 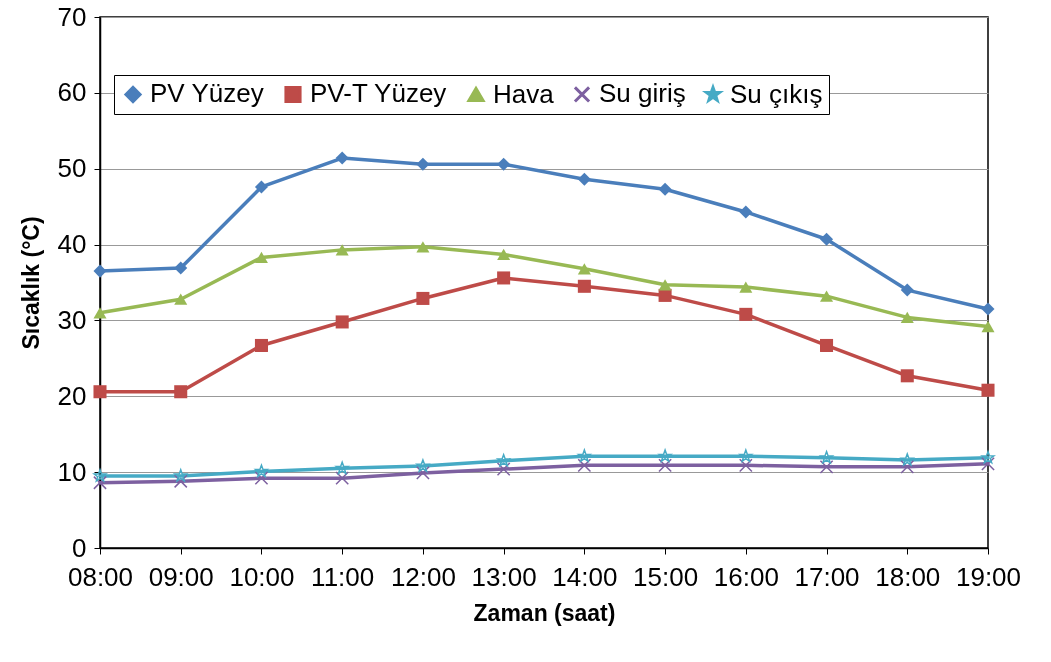 What do you see at coordinates (827, 576) in the screenshot?
I see `x-tick-label: 17:00` at bounding box center [827, 576].